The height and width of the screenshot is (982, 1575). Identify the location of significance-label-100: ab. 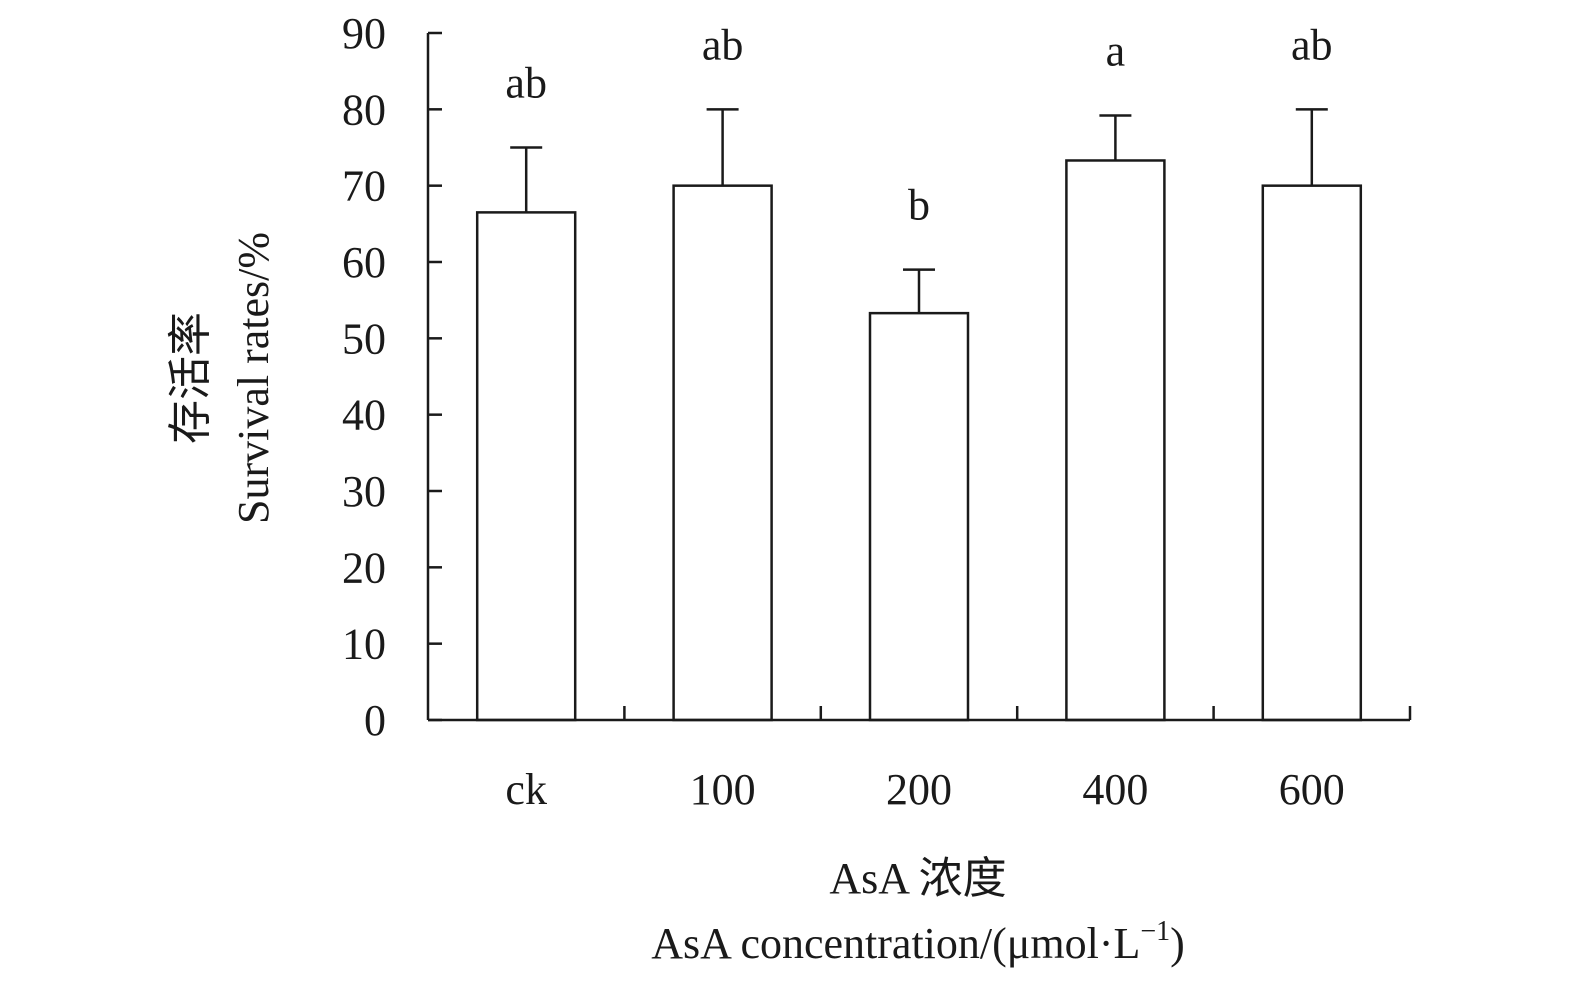
(723, 44).